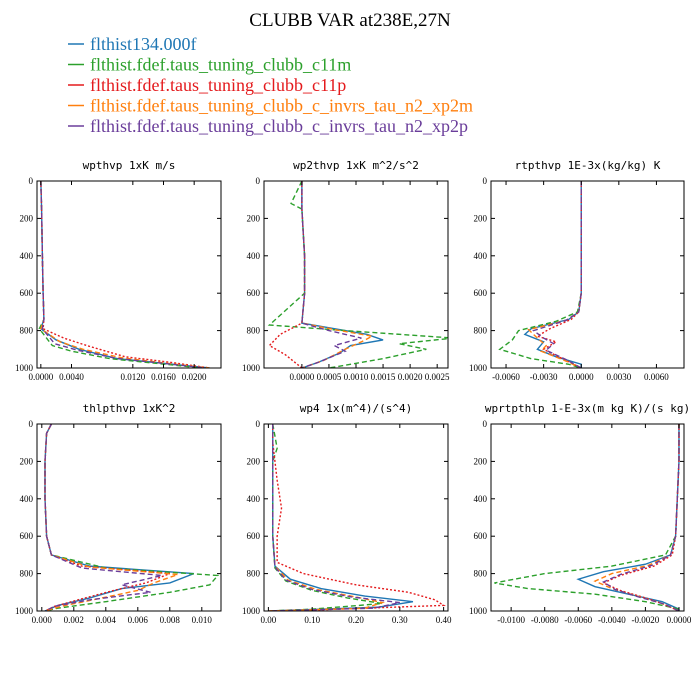 The image size is (700, 700). What do you see at coordinates (544, 377) in the screenshot?
I see `x-tick-label: -0.0030` at bounding box center [544, 377].